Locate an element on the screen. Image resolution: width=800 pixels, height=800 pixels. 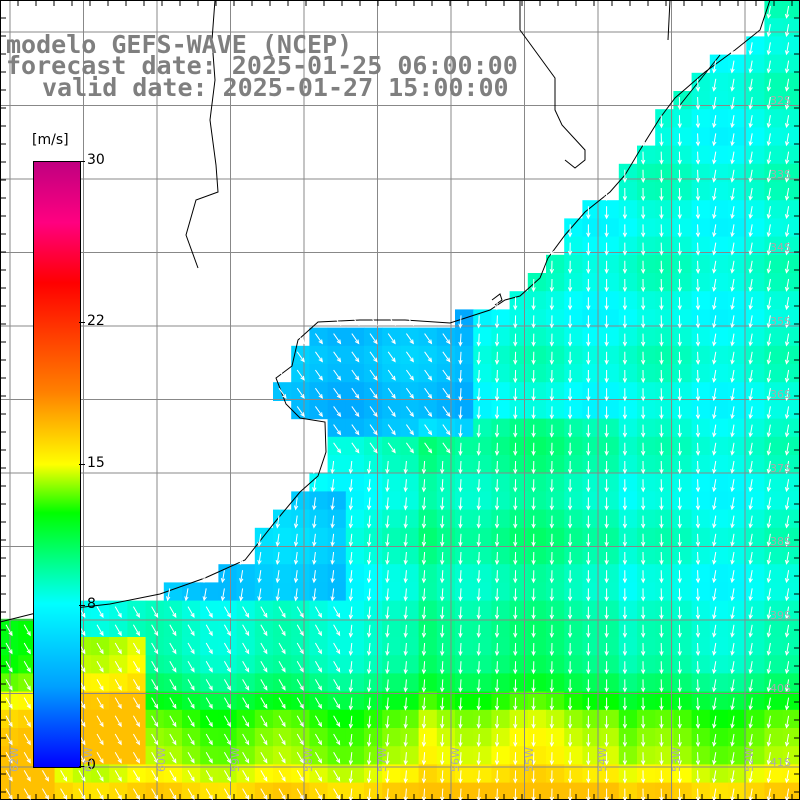
lat-label: 35S is located at coordinates (780, 321).